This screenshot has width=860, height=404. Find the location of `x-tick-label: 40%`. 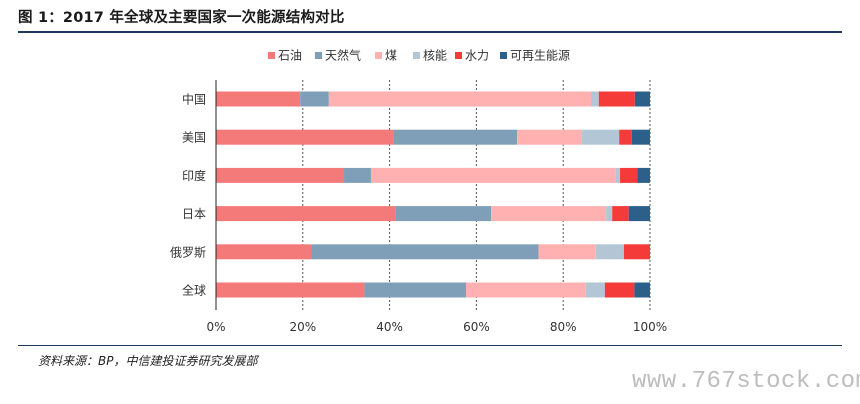

x-tick-label: 40% is located at coordinates (389, 327).